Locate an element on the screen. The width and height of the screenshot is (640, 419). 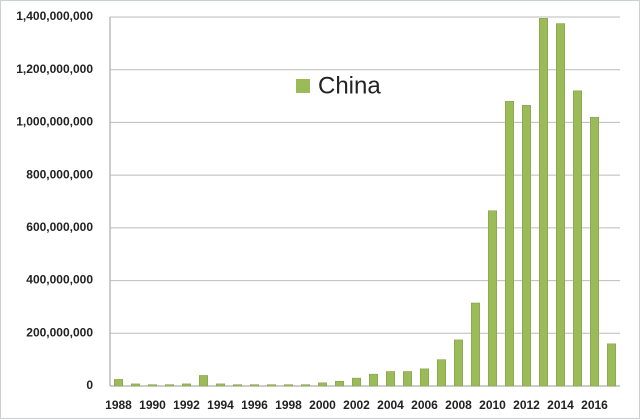
x-tick-label: 1990 is located at coordinates (152, 405).